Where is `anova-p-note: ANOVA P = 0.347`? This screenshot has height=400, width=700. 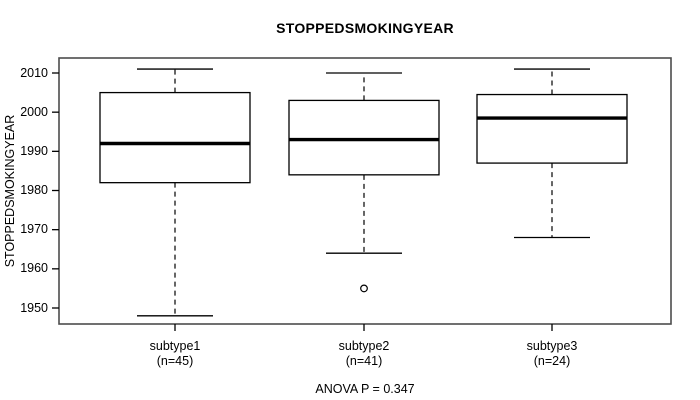
anova-p-note: ANOVA P = 0.347 is located at coordinates (365, 389).